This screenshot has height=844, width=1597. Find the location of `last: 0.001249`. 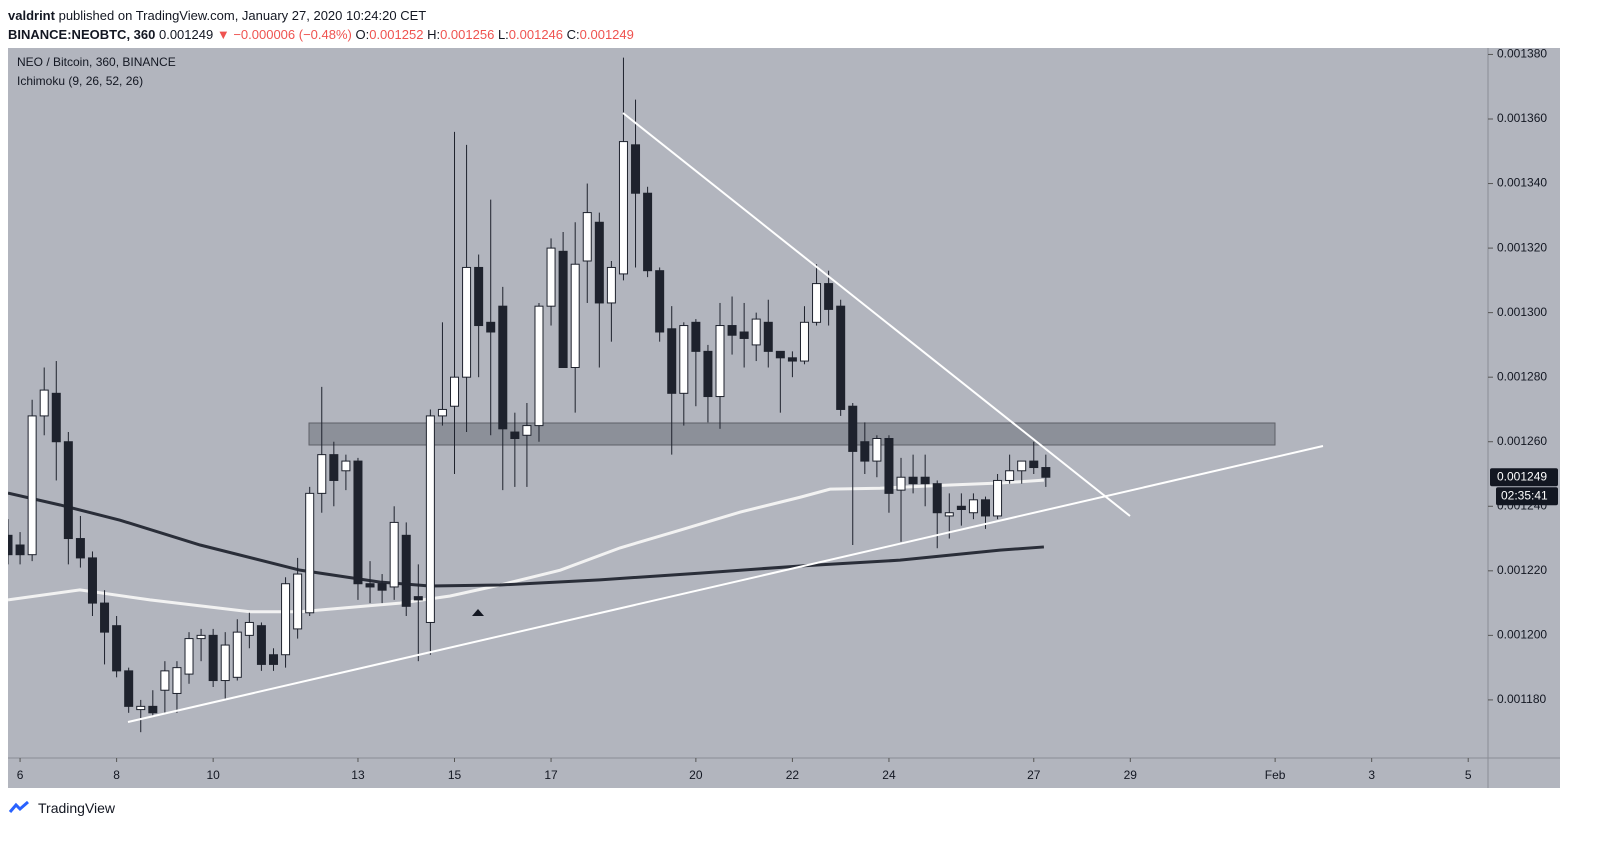

last: 0.001249 is located at coordinates (186, 34).